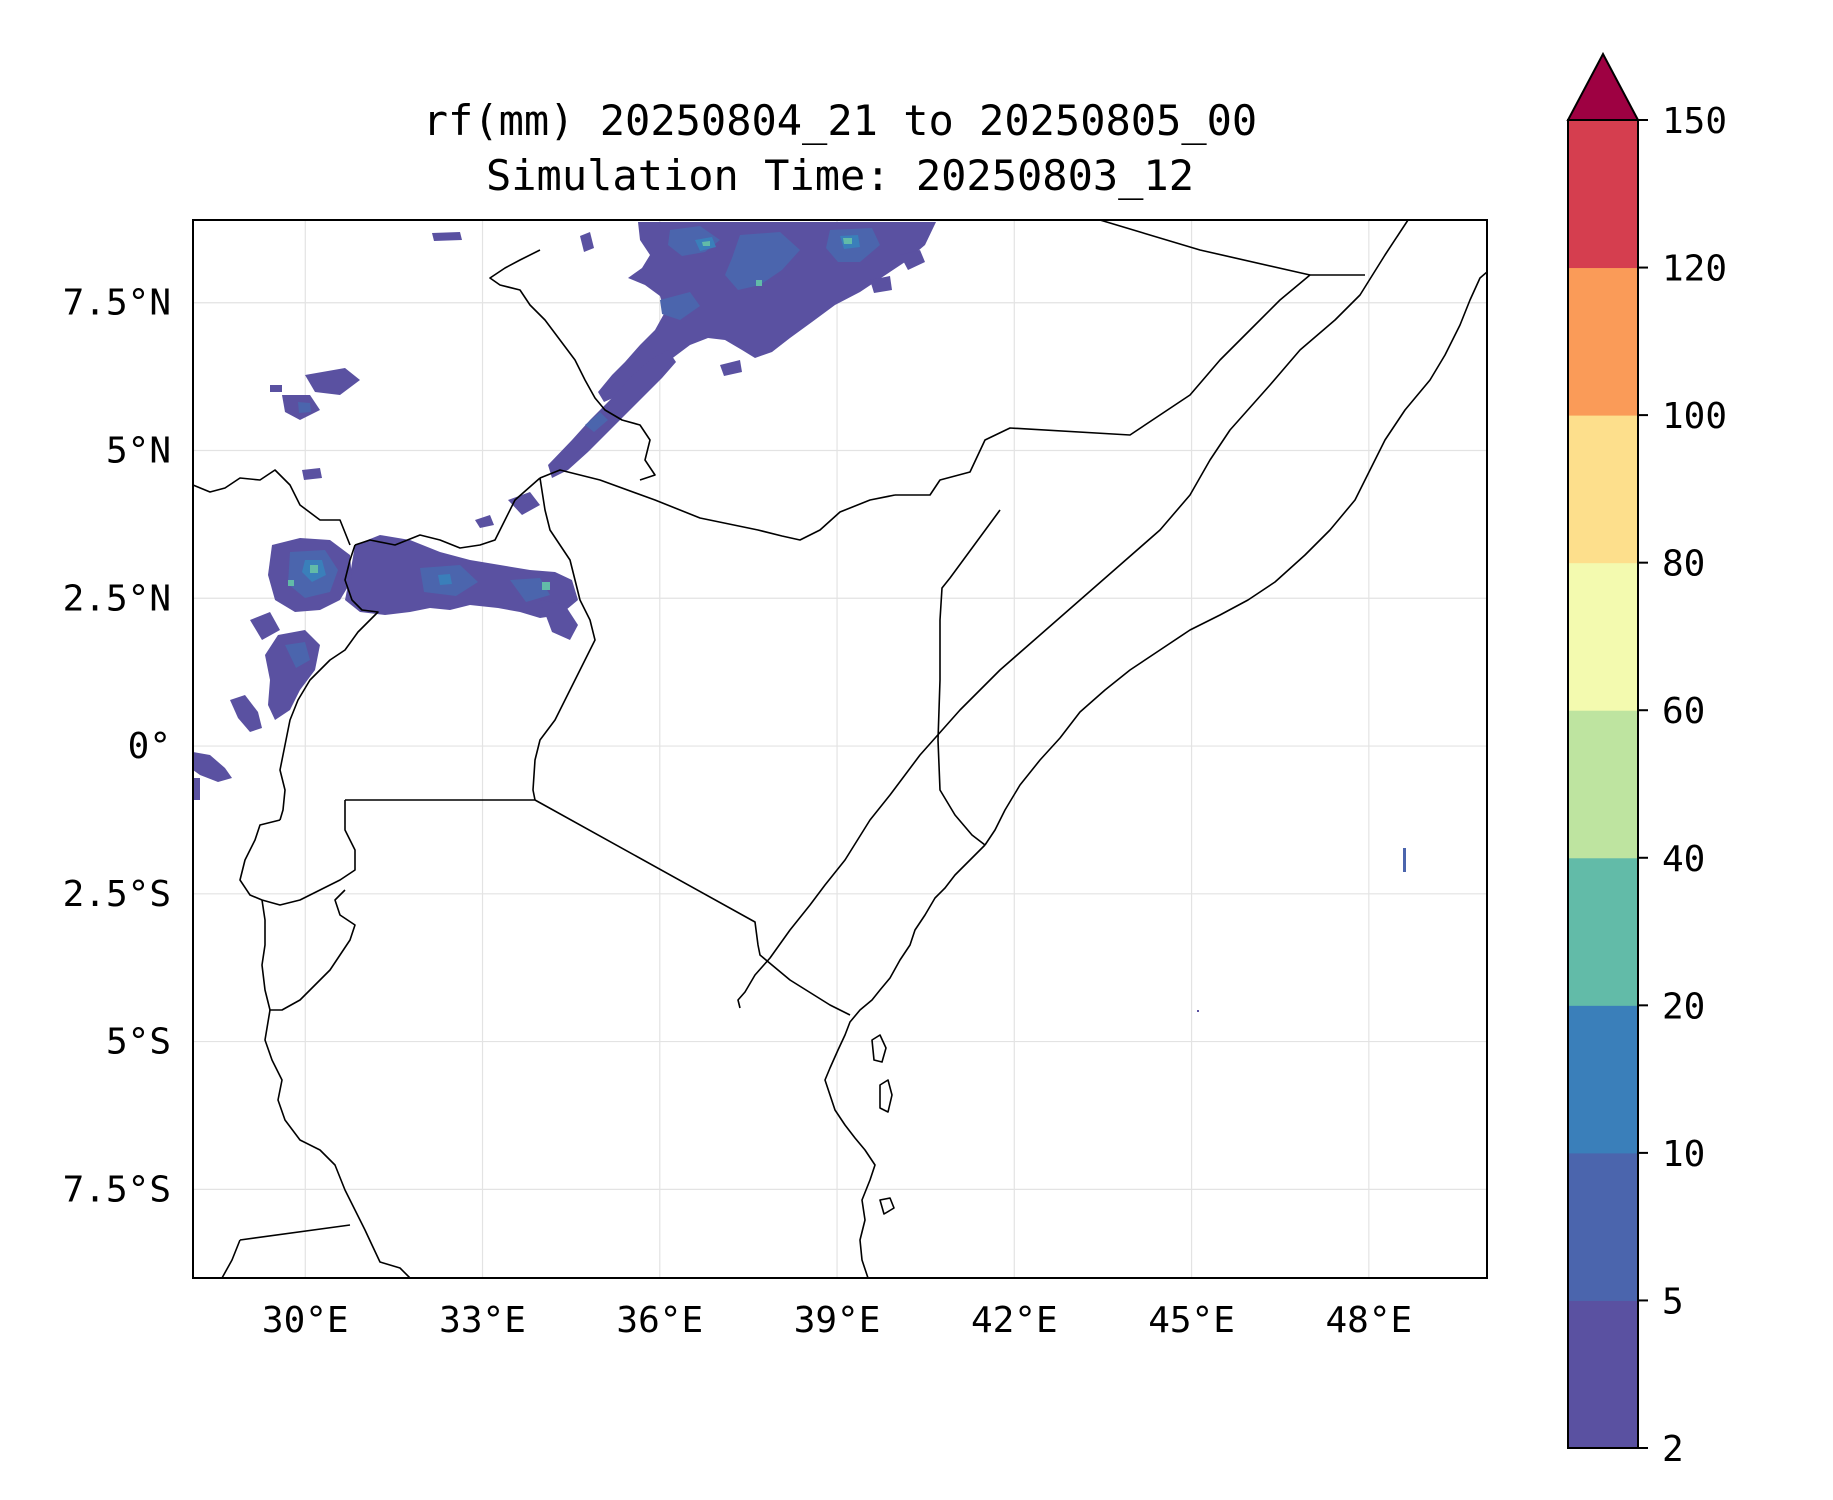 This screenshot has height=1500, width=1833. What do you see at coordinates (308, 950) in the screenshot?
I see `border-burundi-tanzania` at bounding box center [308, 950].